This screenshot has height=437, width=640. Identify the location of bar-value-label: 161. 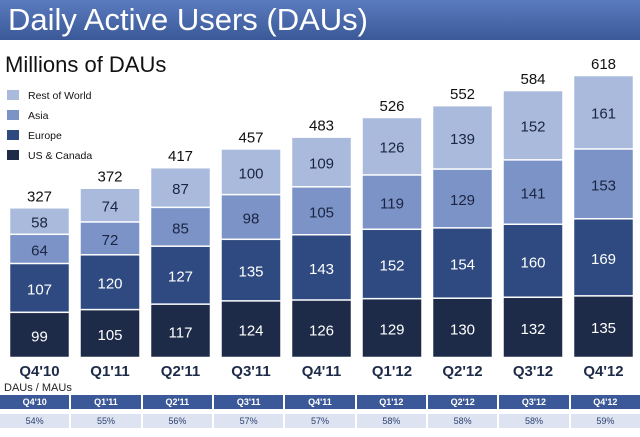
(603, 114).